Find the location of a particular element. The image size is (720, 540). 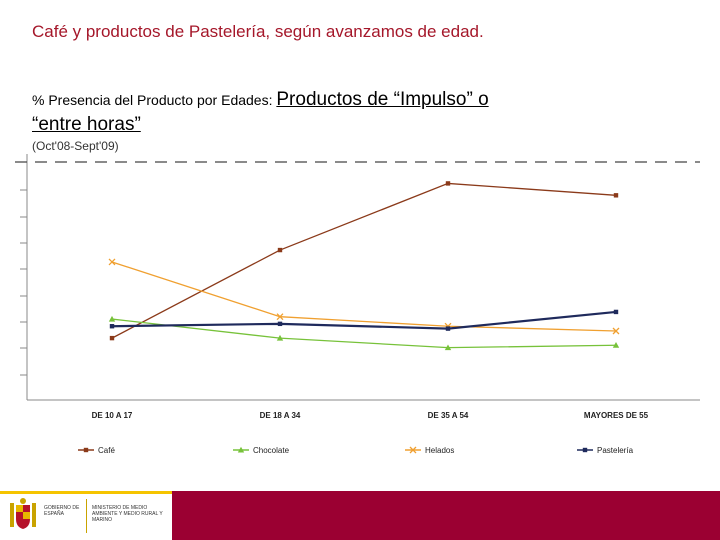

legend-item-3: Pastelería is located at coordinates (605, 450).